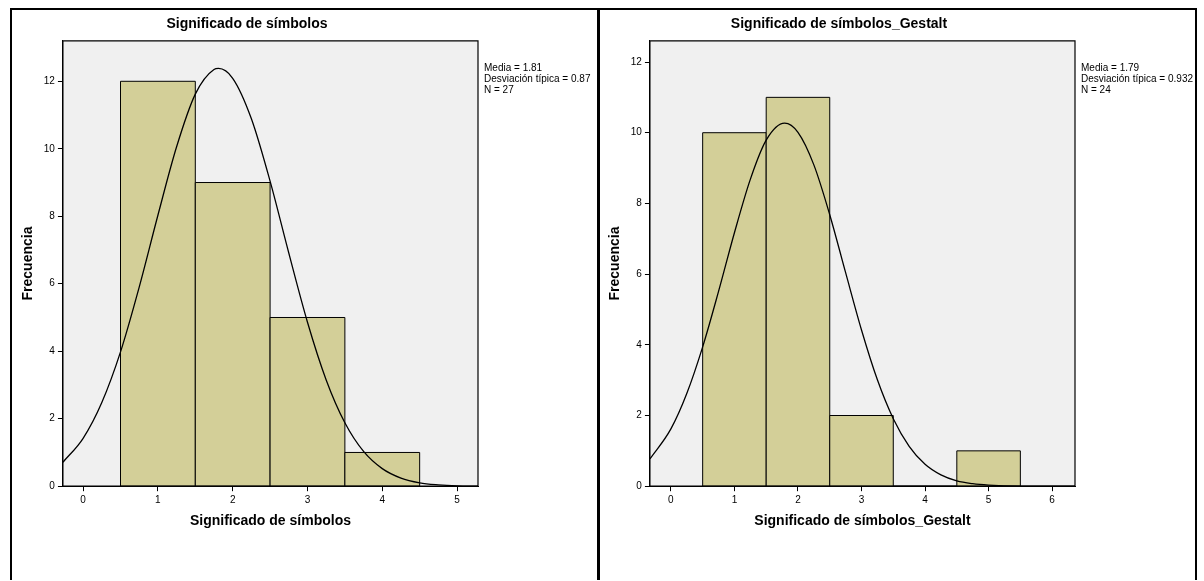  Describe the element at coordinates (1110, 67) in the screenshot. I see `text: Media = 1.79` at that location.